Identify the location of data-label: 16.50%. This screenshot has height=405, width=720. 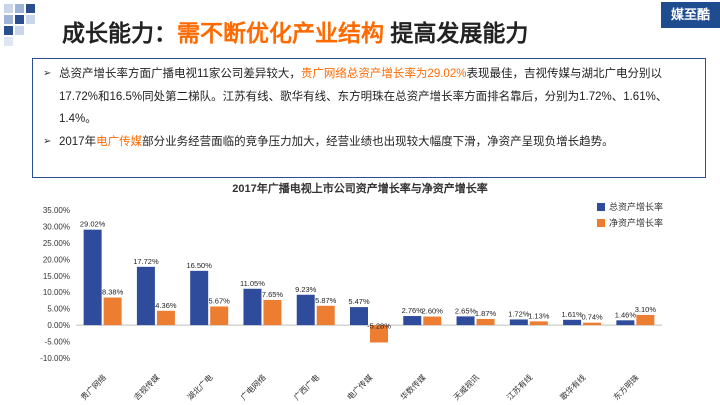
(199, 265).